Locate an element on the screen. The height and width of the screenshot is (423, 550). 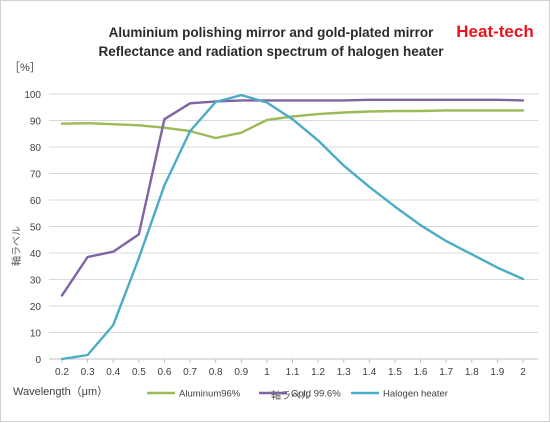
y-axis-title: 軸ラベル is located at coordinates (16, 246).